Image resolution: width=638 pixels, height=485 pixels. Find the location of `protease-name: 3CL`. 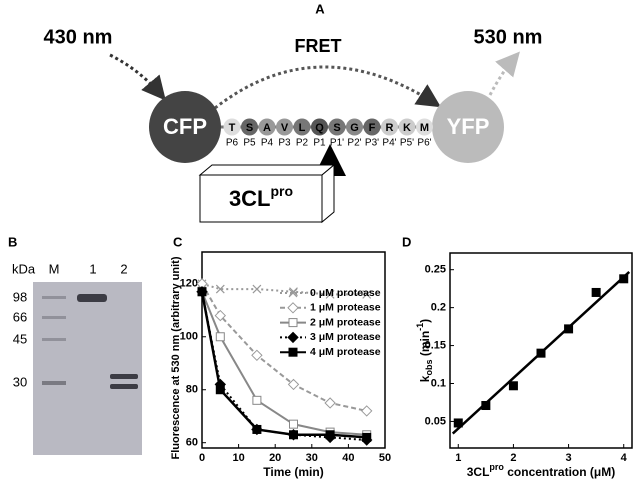

protease-name: 3CL is located at coordinates (250, 198).